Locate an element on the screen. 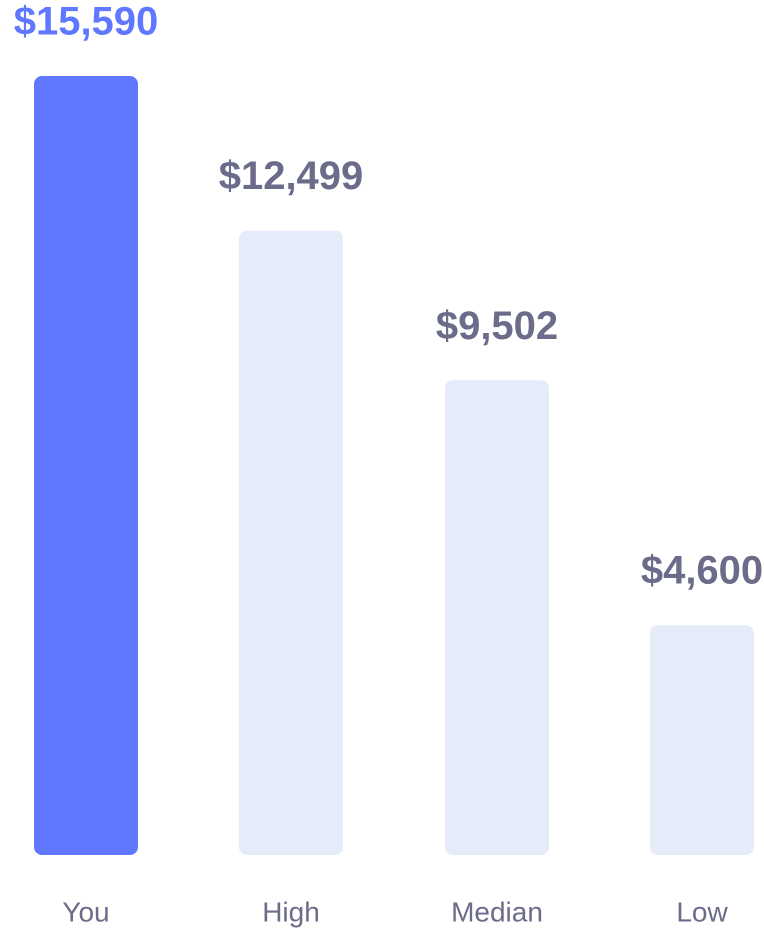  value-label: $4,600 is located at coordinates (702, 571).